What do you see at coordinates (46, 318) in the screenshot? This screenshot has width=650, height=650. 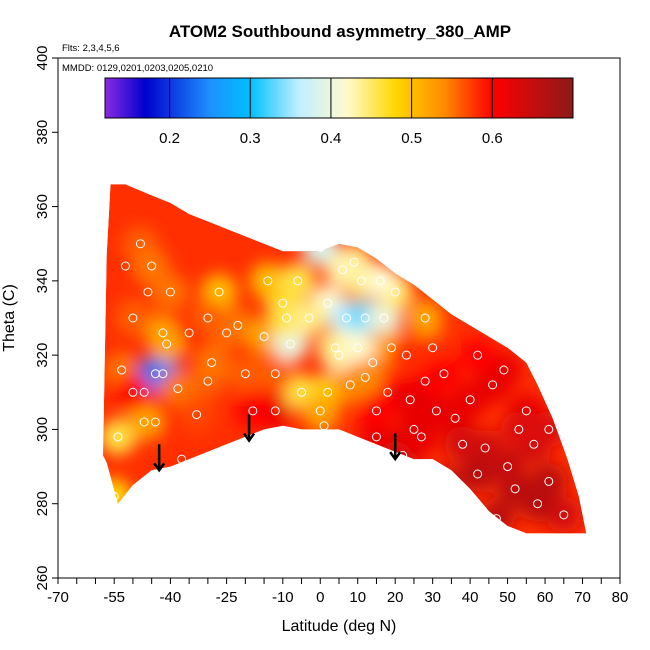 I see `y-axis: 260 280 300 320 340 360 380 400` at bounding box center [46, 318].